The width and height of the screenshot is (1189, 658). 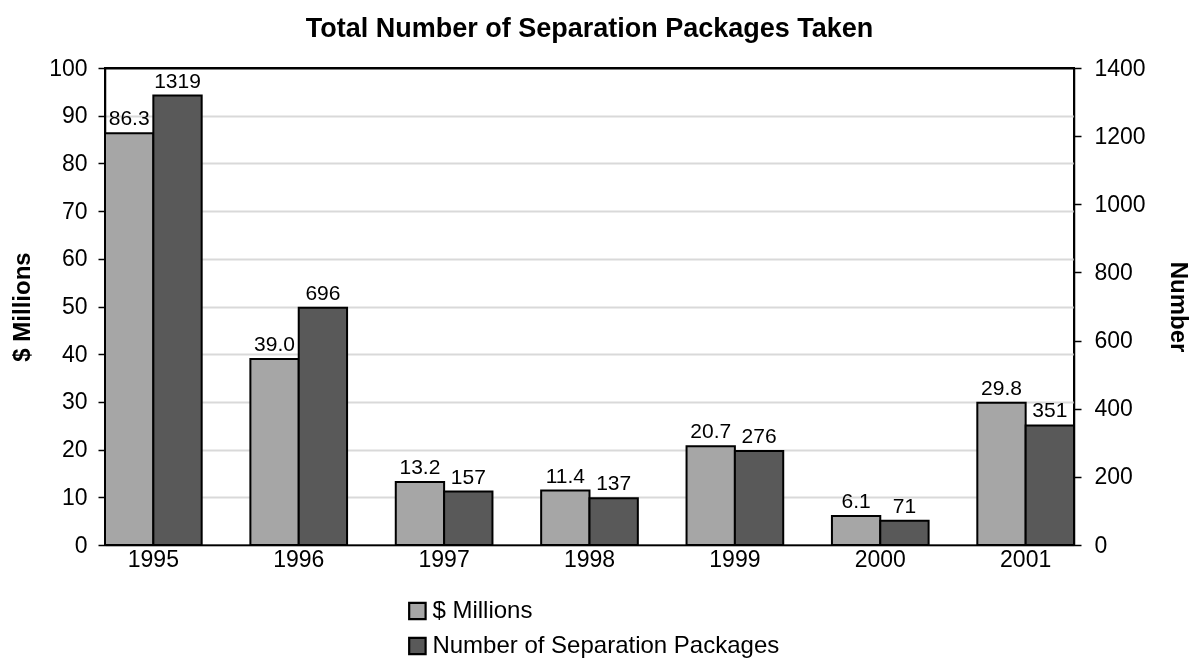 What do you see at coordinates (74, 162) in the screenshot?
I see `y-tick-label: 80` at bounding box center [74, 162].